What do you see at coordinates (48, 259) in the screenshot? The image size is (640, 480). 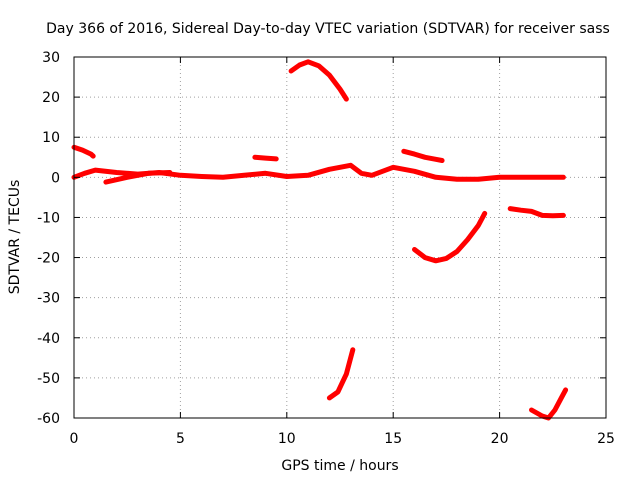 I see `y-tick-label: -20` at bounding box center [48, 259].